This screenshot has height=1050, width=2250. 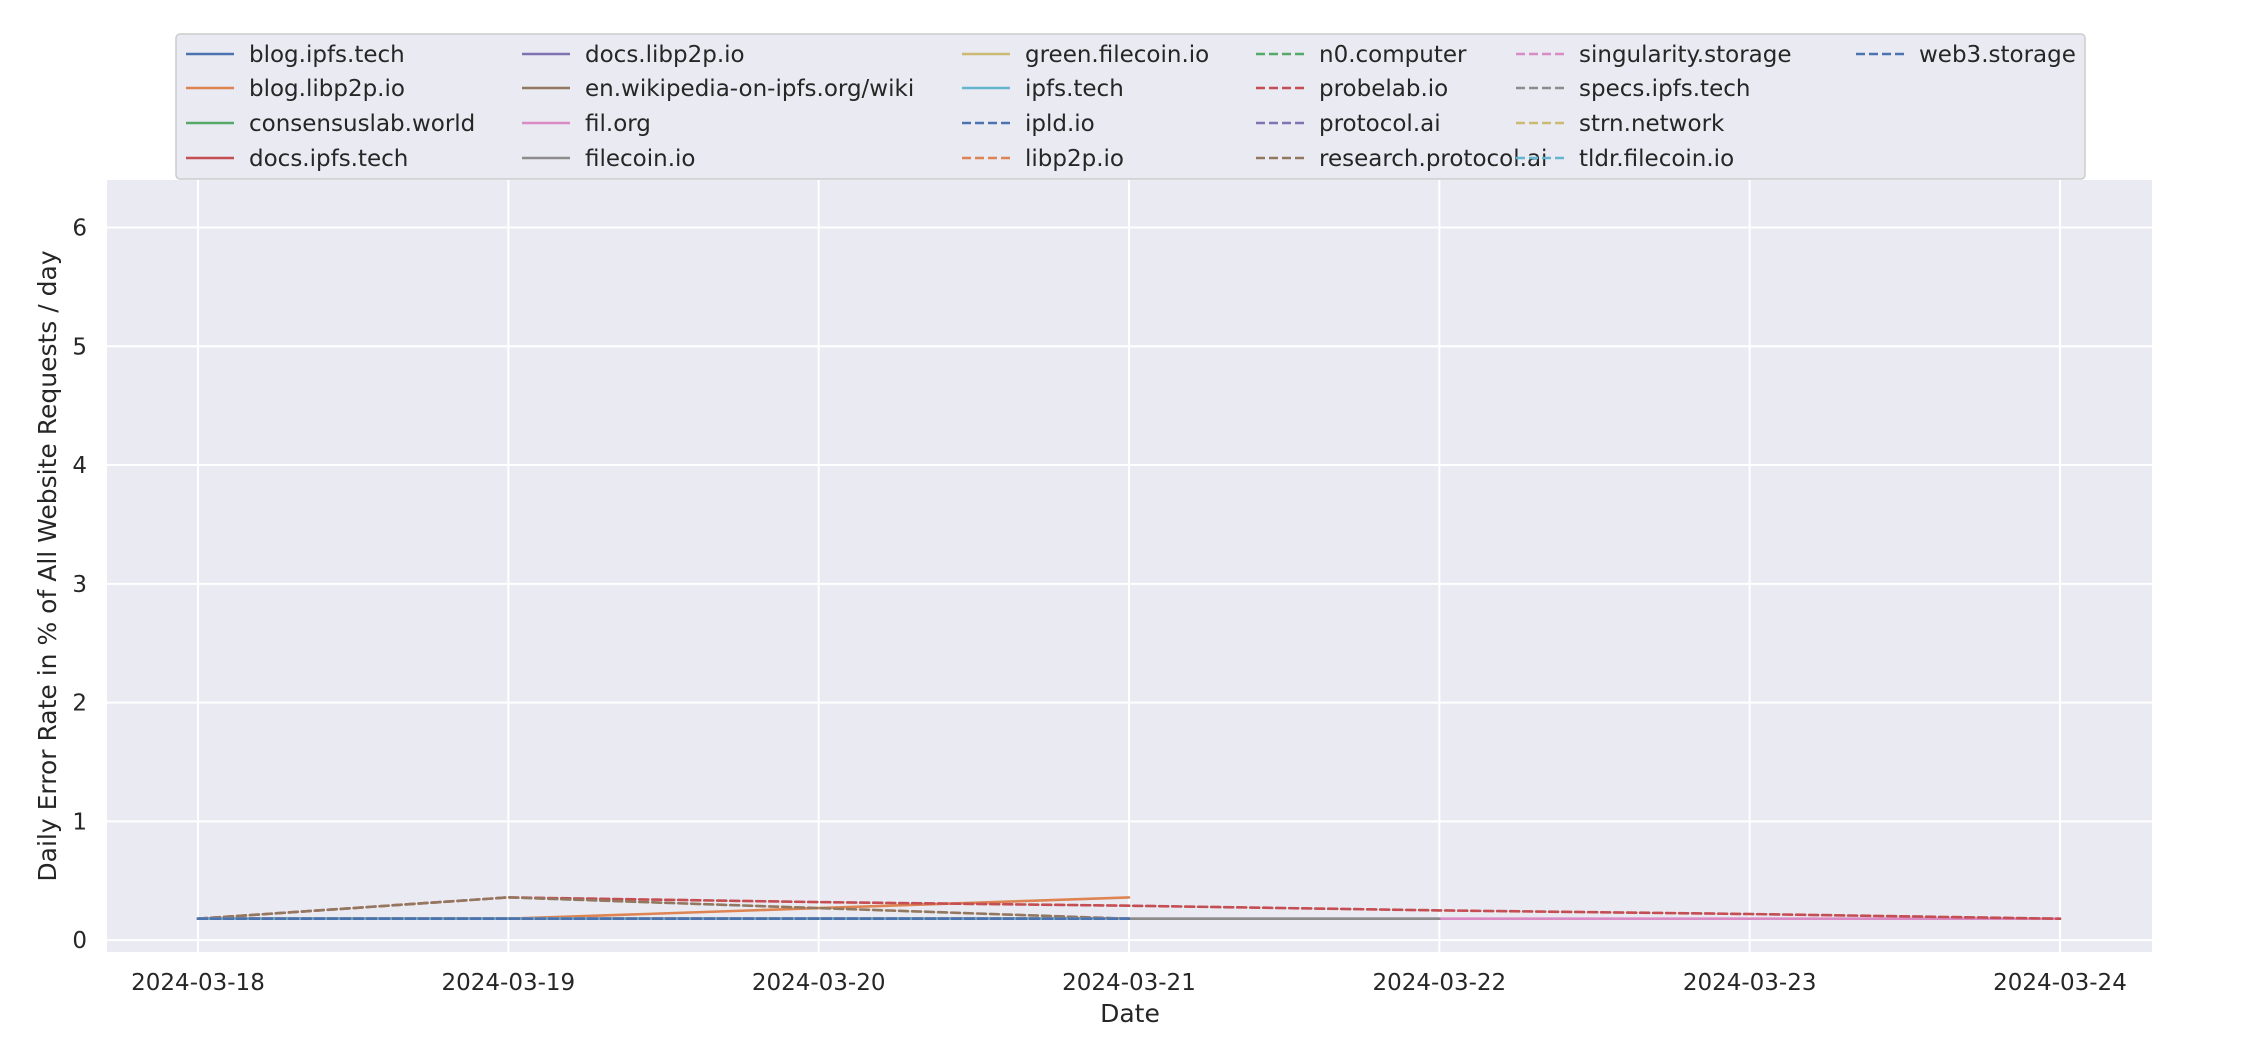 What do you see at coordinates (819, 983) in the screenshot?
I see `x-tick-label: 2024-03-20` at bounding box center [819, 983].